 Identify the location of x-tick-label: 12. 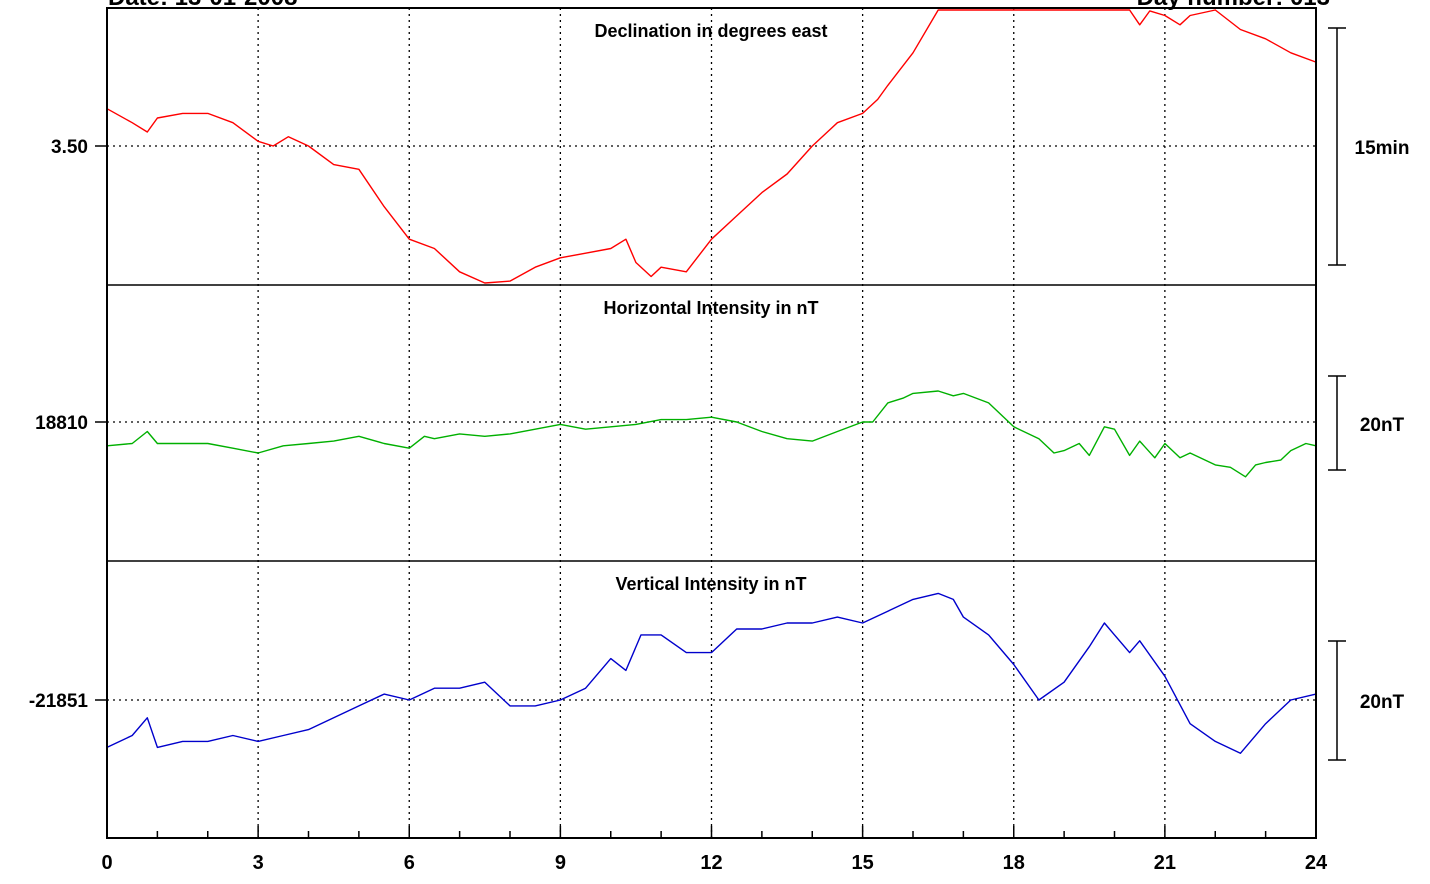
(711, 863).